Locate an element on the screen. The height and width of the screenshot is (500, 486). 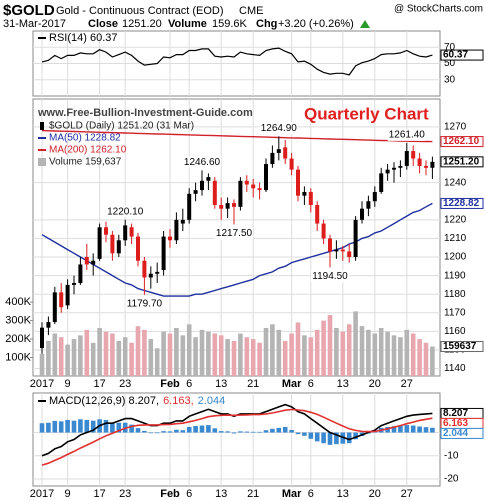
y-tick-label: 1180 is located at coordinates (455, 294).